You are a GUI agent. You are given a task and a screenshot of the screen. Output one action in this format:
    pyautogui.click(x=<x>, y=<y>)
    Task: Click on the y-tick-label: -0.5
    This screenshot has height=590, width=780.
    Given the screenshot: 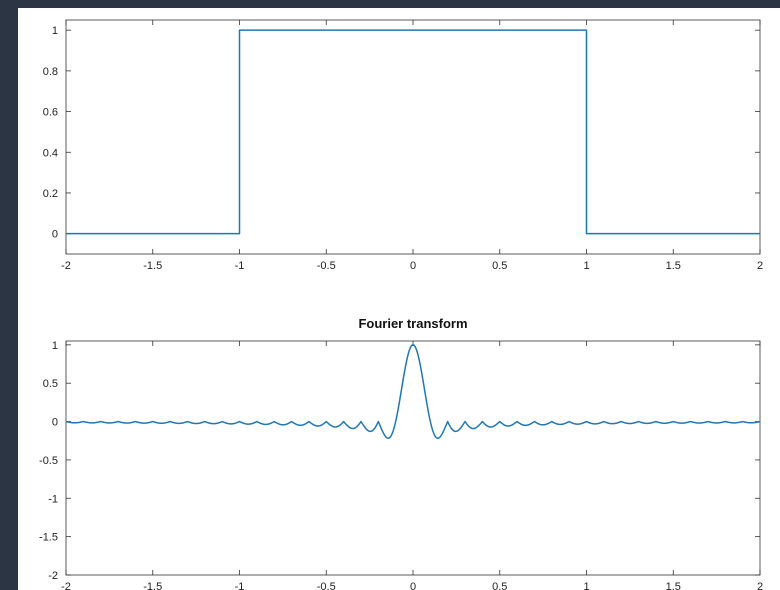 What is the action you would take?
    pyautogui.click(x=48, y=461)
    